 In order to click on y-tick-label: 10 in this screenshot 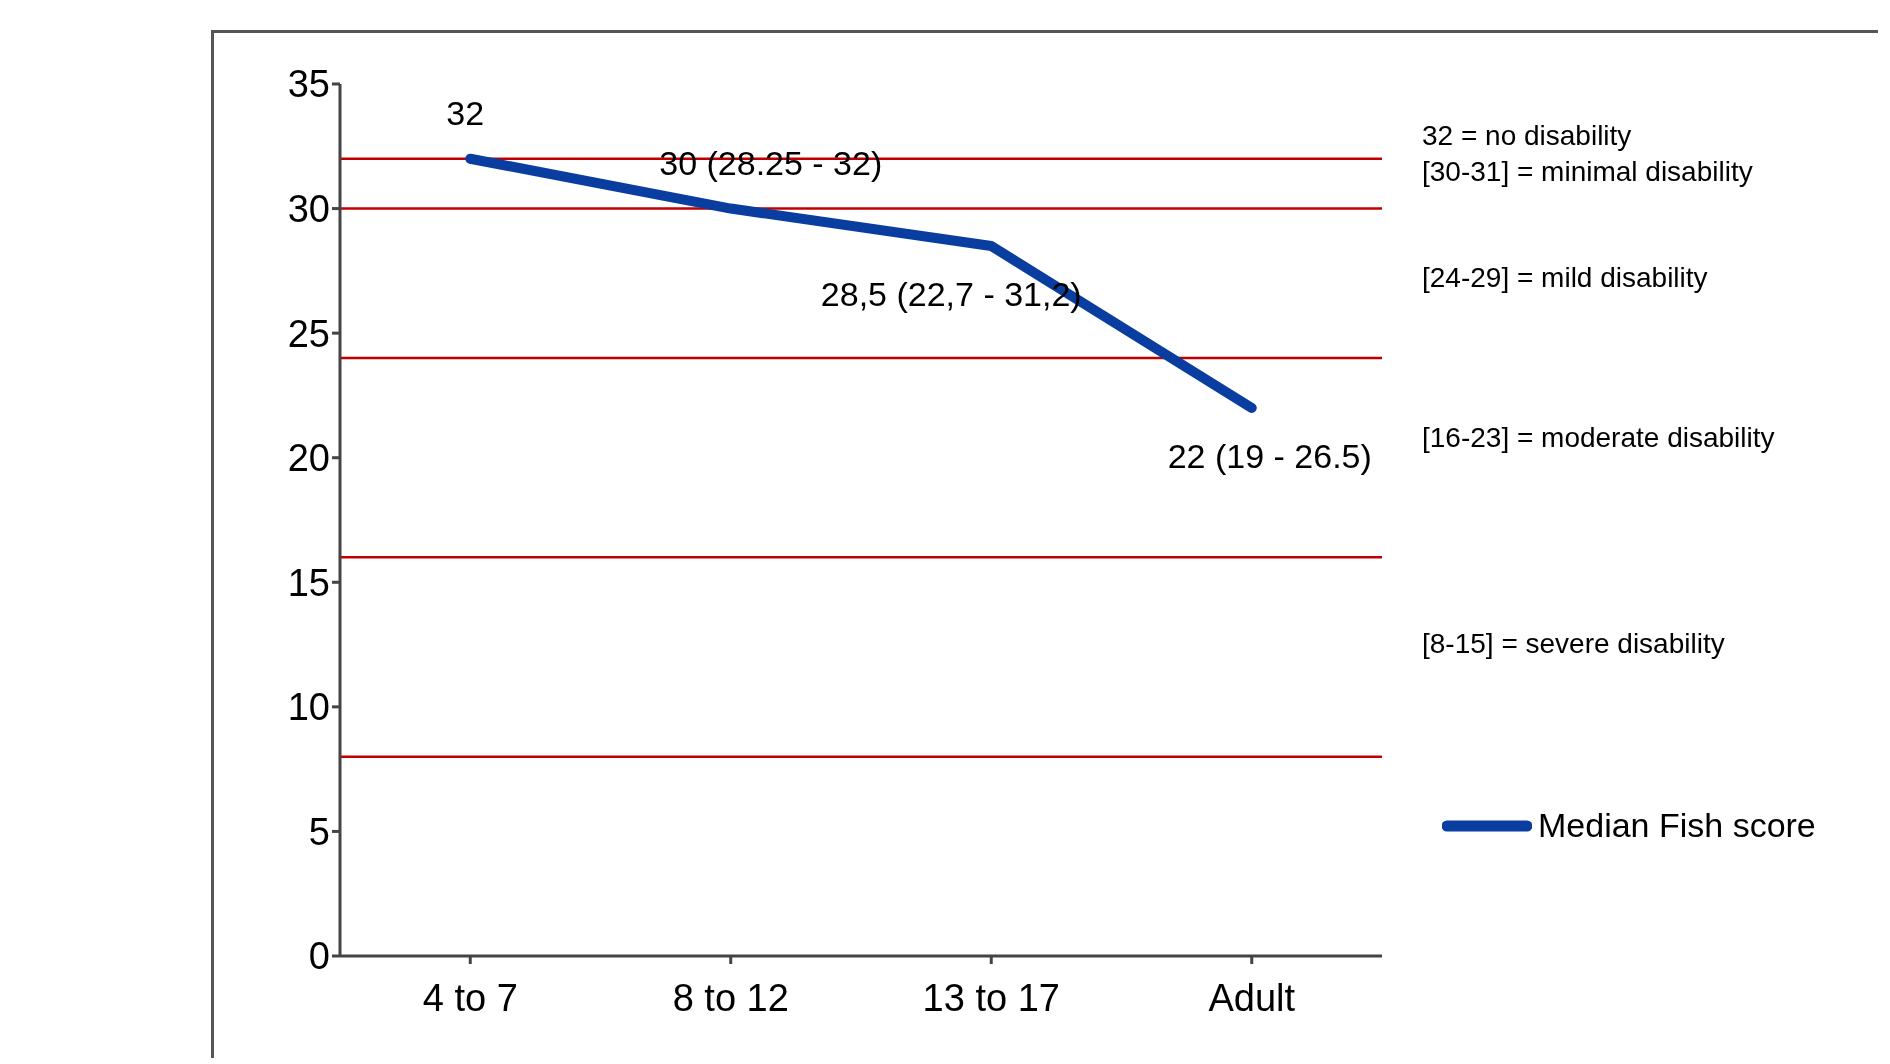, I will do `click(308, 707)`.